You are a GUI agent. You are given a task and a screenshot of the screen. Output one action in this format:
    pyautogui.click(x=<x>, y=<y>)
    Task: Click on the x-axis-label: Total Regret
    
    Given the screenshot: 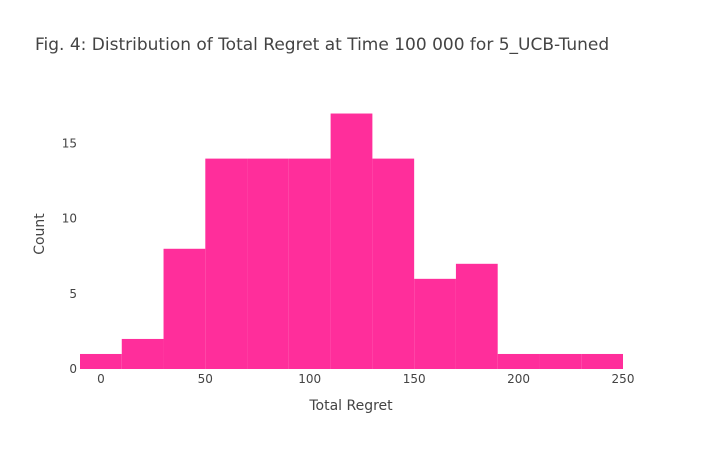 What is the action you would take?
    pyautogui.click(x=350, y=406)
    